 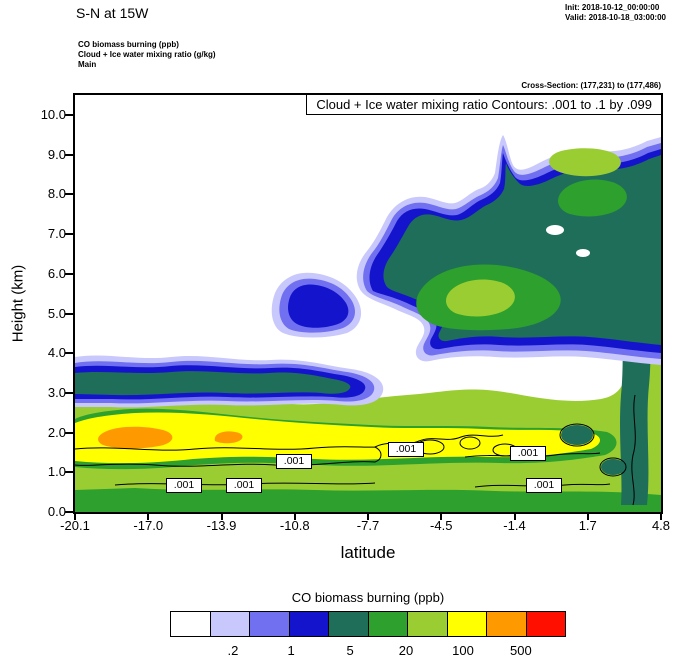 What do you see at coordinates (592, 198) in the screenshot?
I see `plume-green-upper` at bounding box center [592, 198].